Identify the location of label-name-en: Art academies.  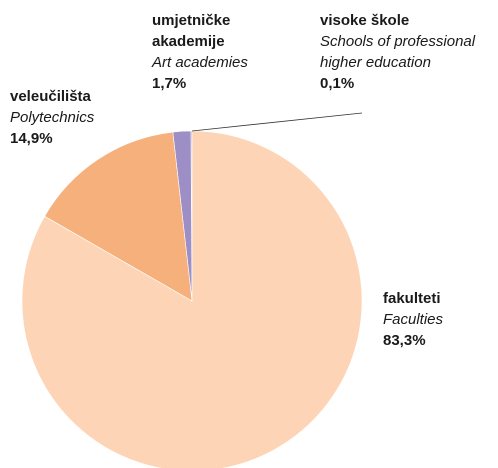
(200, 62).